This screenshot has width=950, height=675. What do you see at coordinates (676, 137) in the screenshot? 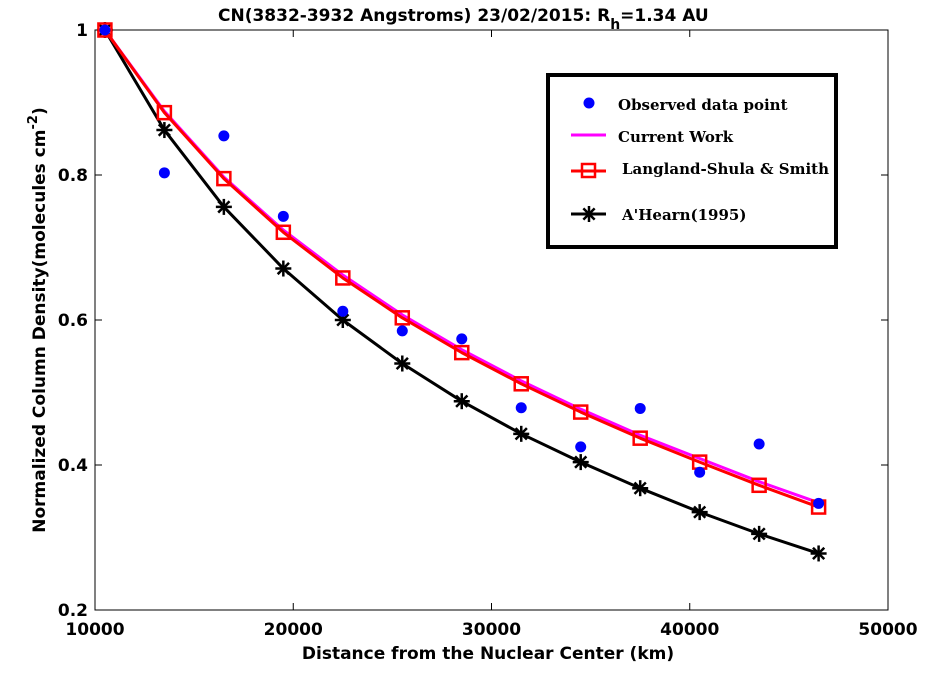
I see `legend-current-work-label: Current Work` at bounding box center [676, 137].